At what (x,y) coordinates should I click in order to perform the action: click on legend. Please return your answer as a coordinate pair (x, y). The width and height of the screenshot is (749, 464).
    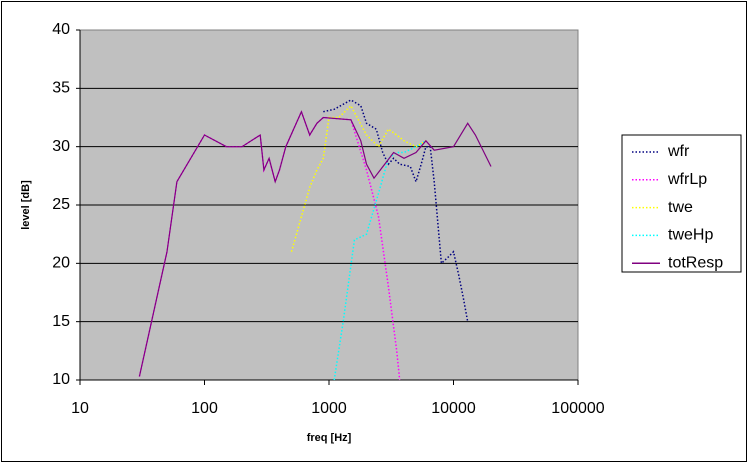
    Looking at the image, I should click on (681, 203).